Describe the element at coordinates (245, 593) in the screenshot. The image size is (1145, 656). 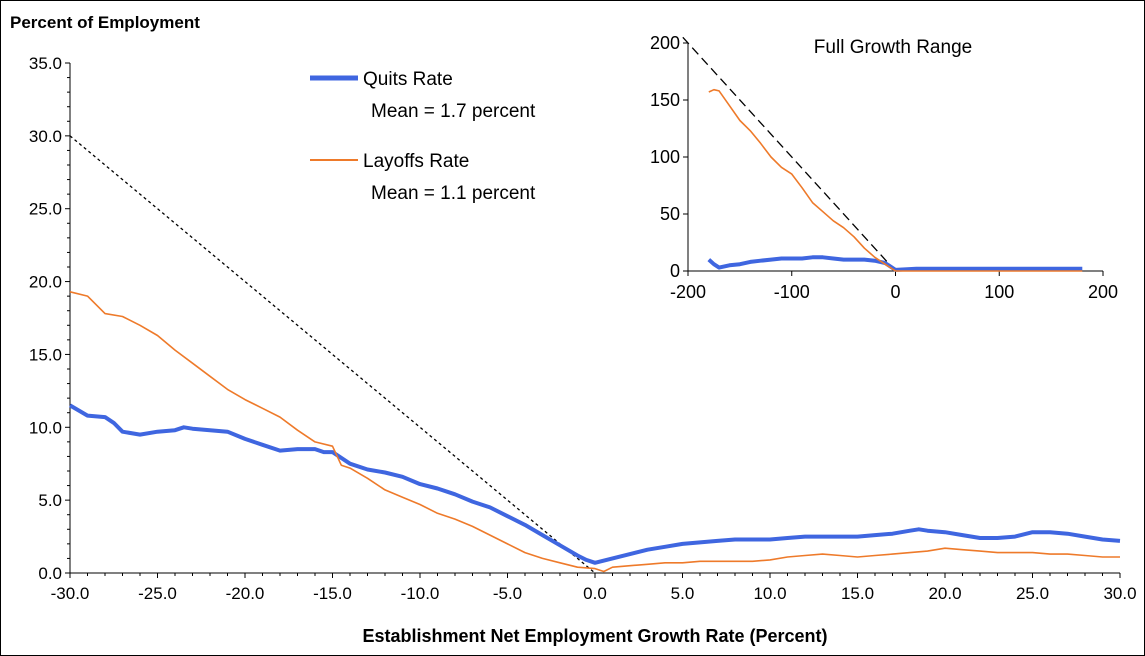
I see `main-x-tick-label: -20.0` at that location.